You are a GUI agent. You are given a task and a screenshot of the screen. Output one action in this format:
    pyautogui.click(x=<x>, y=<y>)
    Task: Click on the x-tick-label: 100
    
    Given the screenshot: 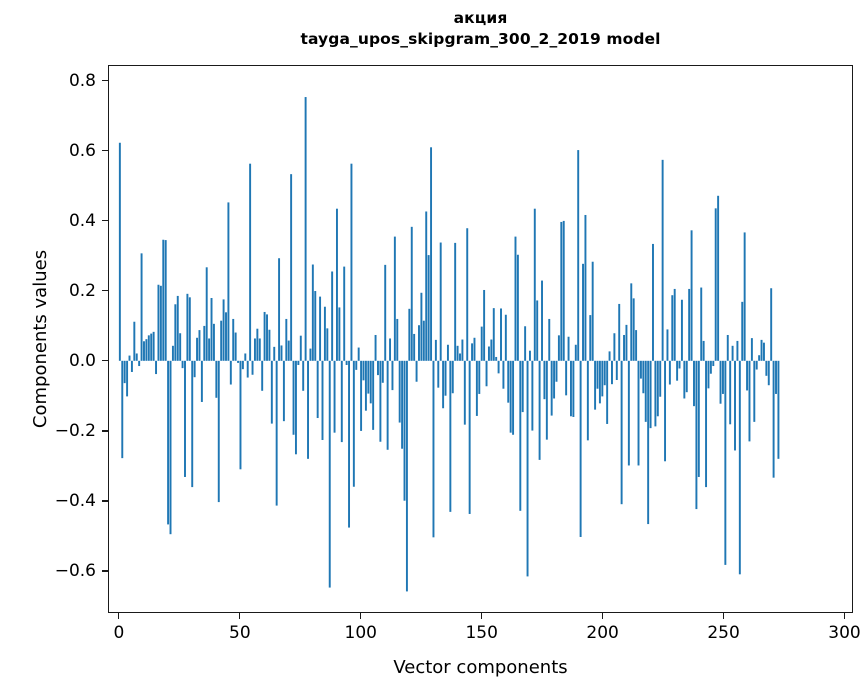 What is the action you would take?
    pyautogui.click(x=360, y=633)
    